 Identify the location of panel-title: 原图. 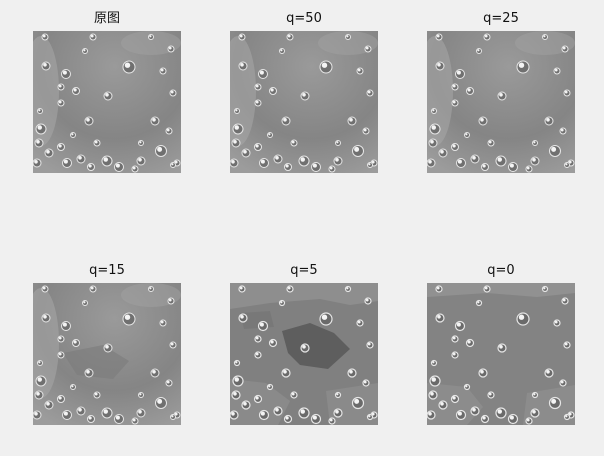
(106, 18).